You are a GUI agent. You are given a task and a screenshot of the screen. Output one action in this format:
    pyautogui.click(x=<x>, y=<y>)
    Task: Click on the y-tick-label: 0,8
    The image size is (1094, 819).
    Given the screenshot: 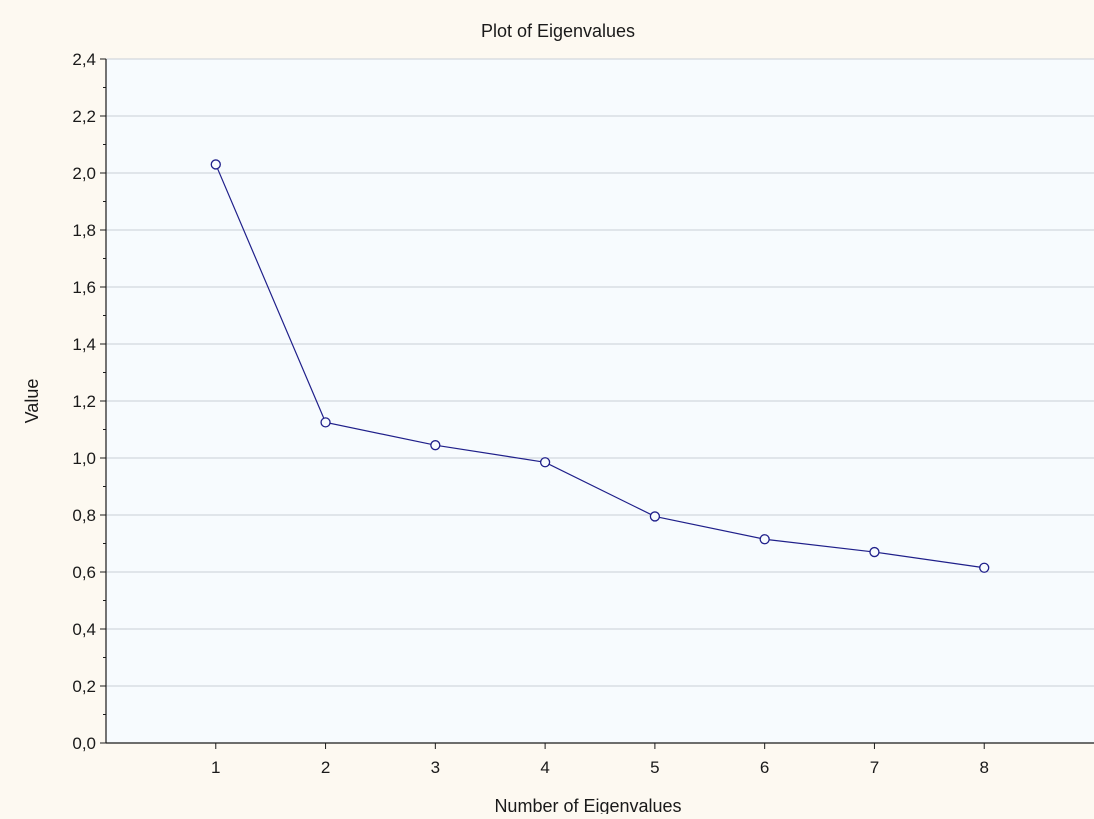 What is the action you would take?
    pyautogui.click(x=84, y=515)
    